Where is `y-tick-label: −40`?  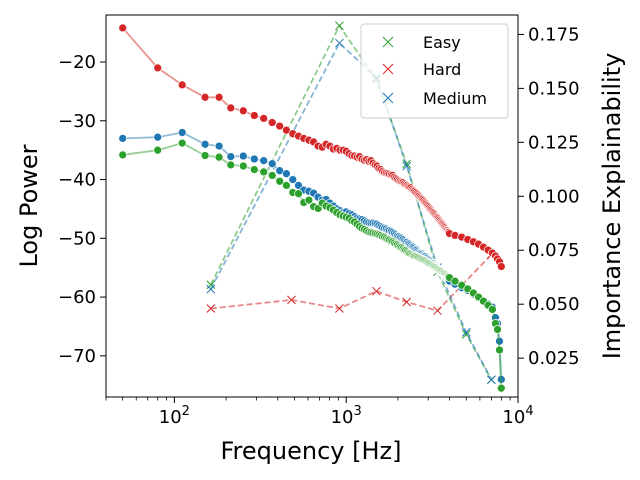 y-tick-label: −40 is located at coordinates (77, 180).